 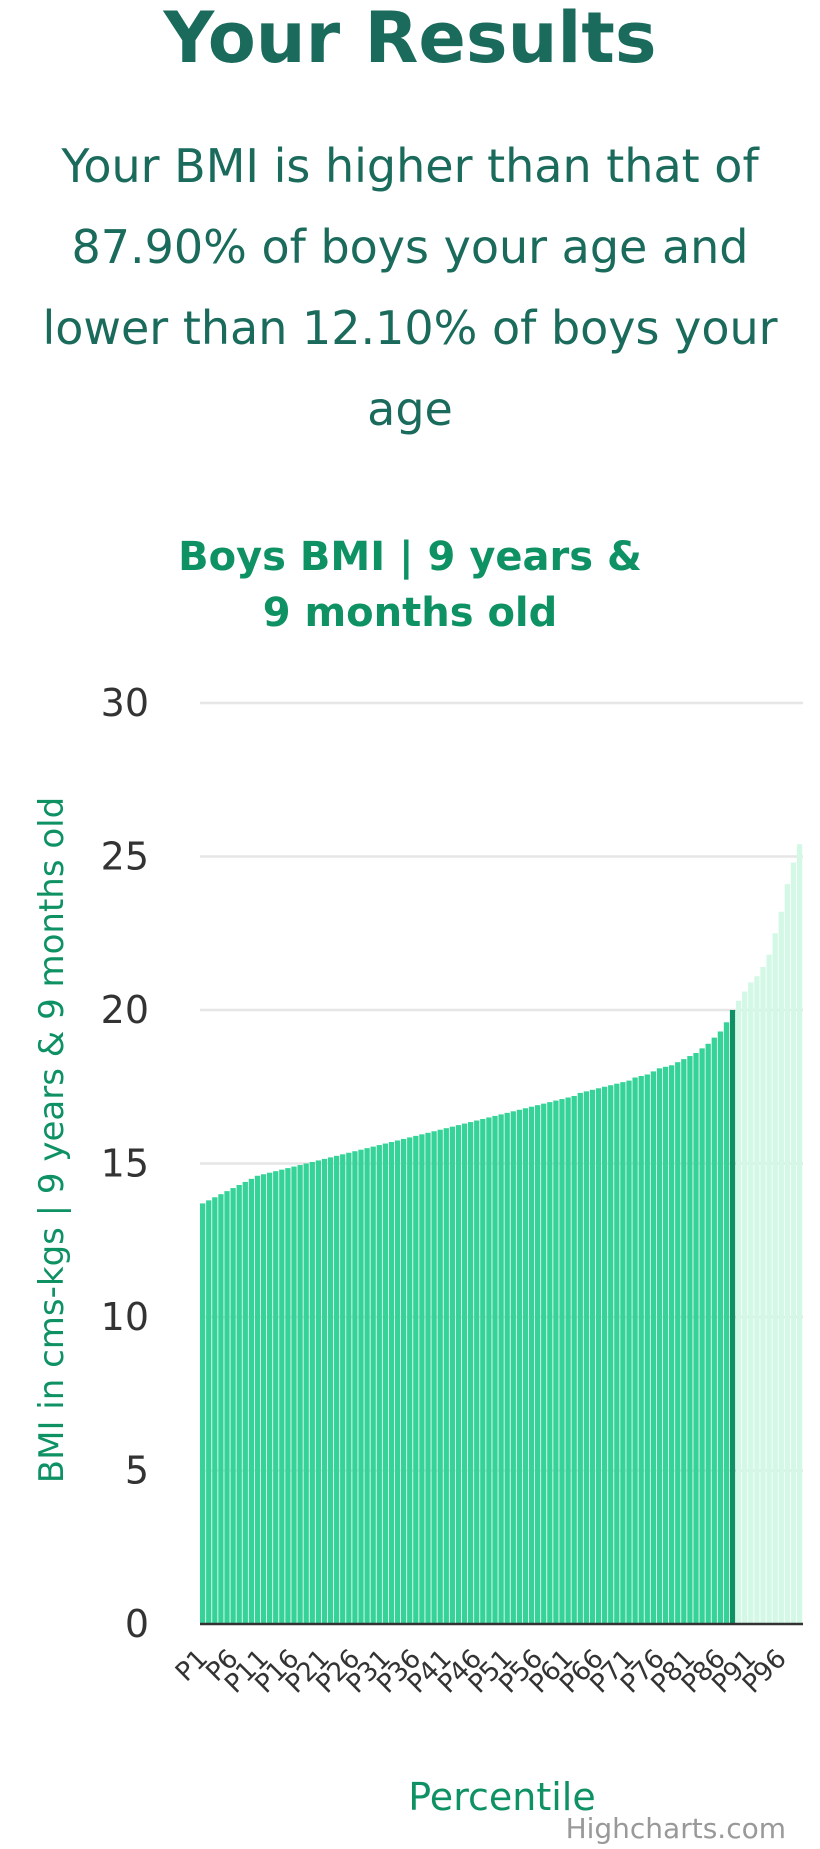 What do you see at coordinates (410, 1380) in the screenshot?
I see `bar-p35` at bounding box center [410, 1380].